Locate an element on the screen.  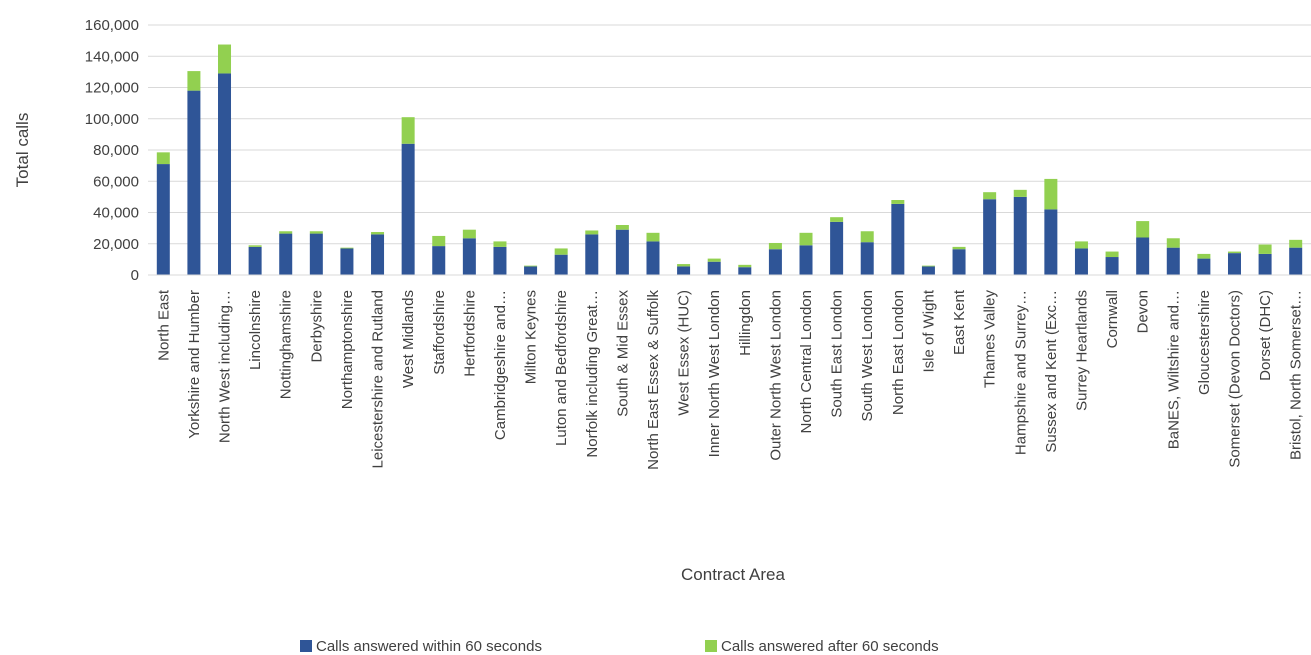
x-tick-label: Leicestershire and Rutland is located at coordinates (378, 379).